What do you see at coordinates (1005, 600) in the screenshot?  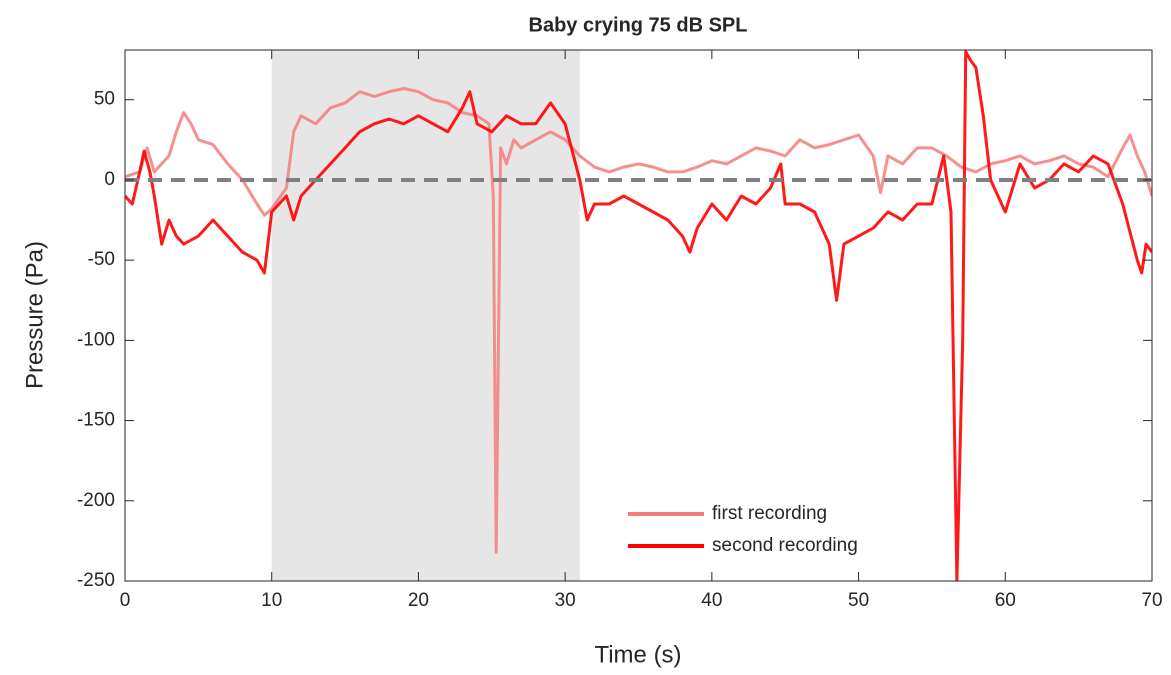 I see `x-tick-label: 60` at bounding box center [1005, 600].